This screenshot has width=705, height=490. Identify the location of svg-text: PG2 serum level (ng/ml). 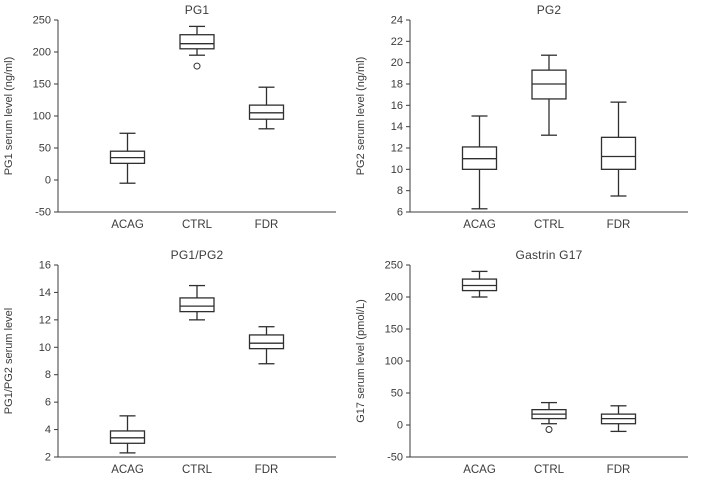
(361, 116).